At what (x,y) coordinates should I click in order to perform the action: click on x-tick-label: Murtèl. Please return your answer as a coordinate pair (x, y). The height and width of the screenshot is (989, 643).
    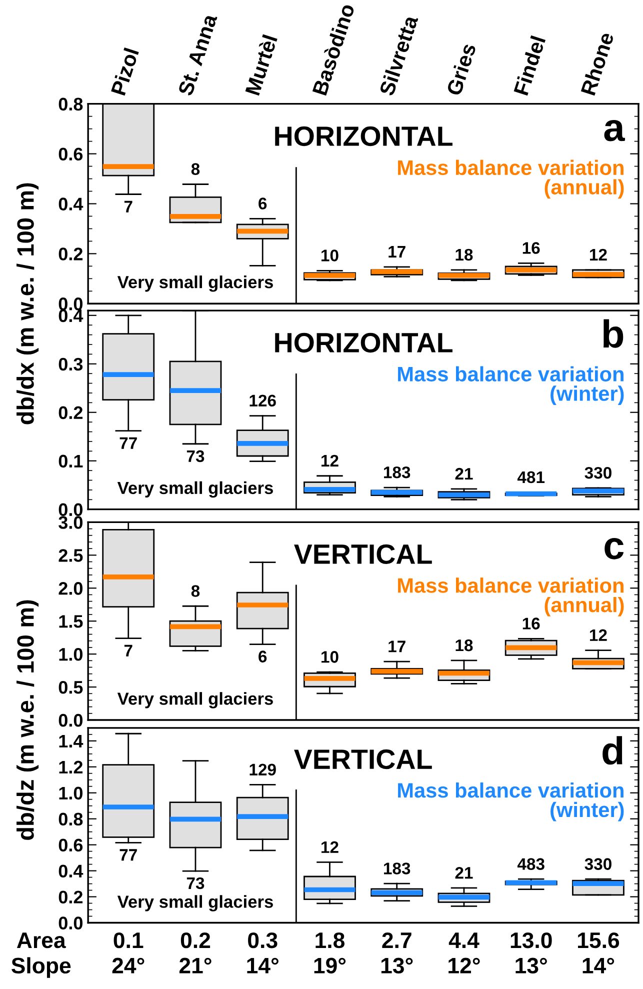
    Looking at the image, I should click on (261, 65).